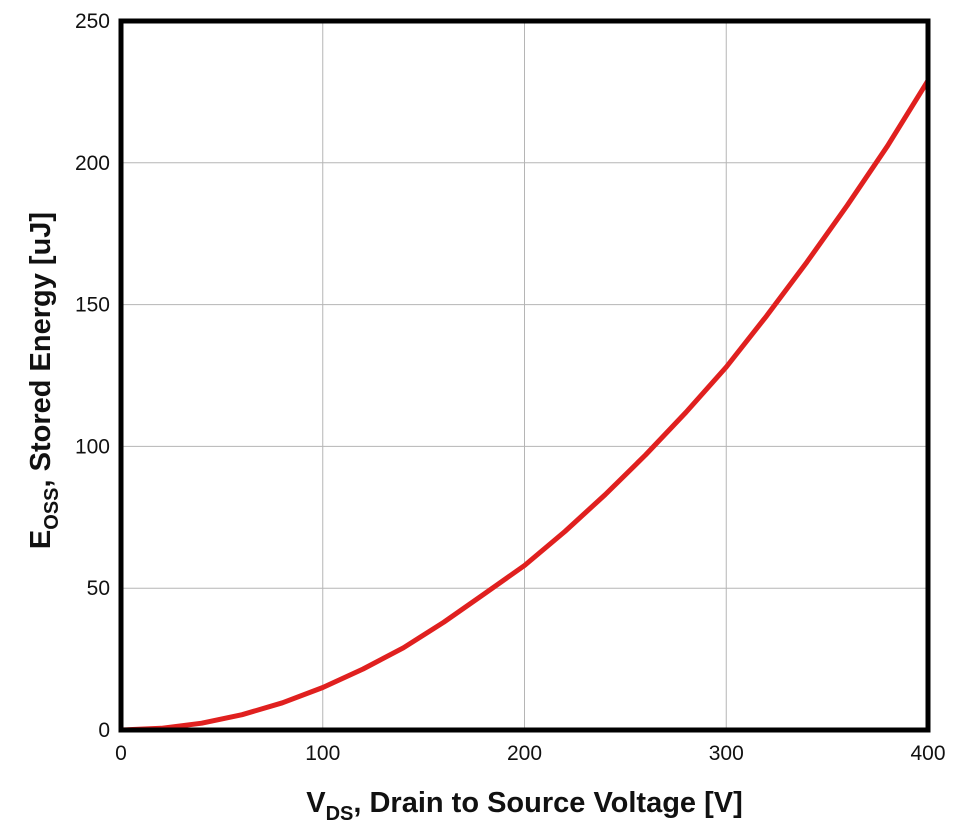 This screenshot has width=980, height=830. I want to click on y-tick-label: 250, so click(92, 21).